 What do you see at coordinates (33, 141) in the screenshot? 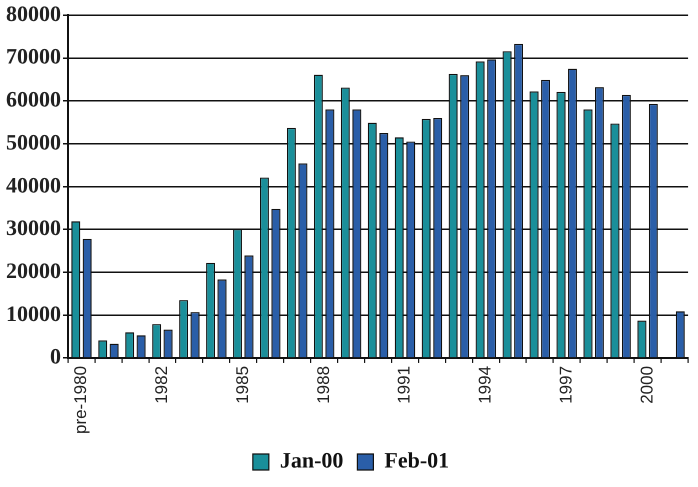
I see `y-tick-label: 50000` at bounding box center [33, 141].